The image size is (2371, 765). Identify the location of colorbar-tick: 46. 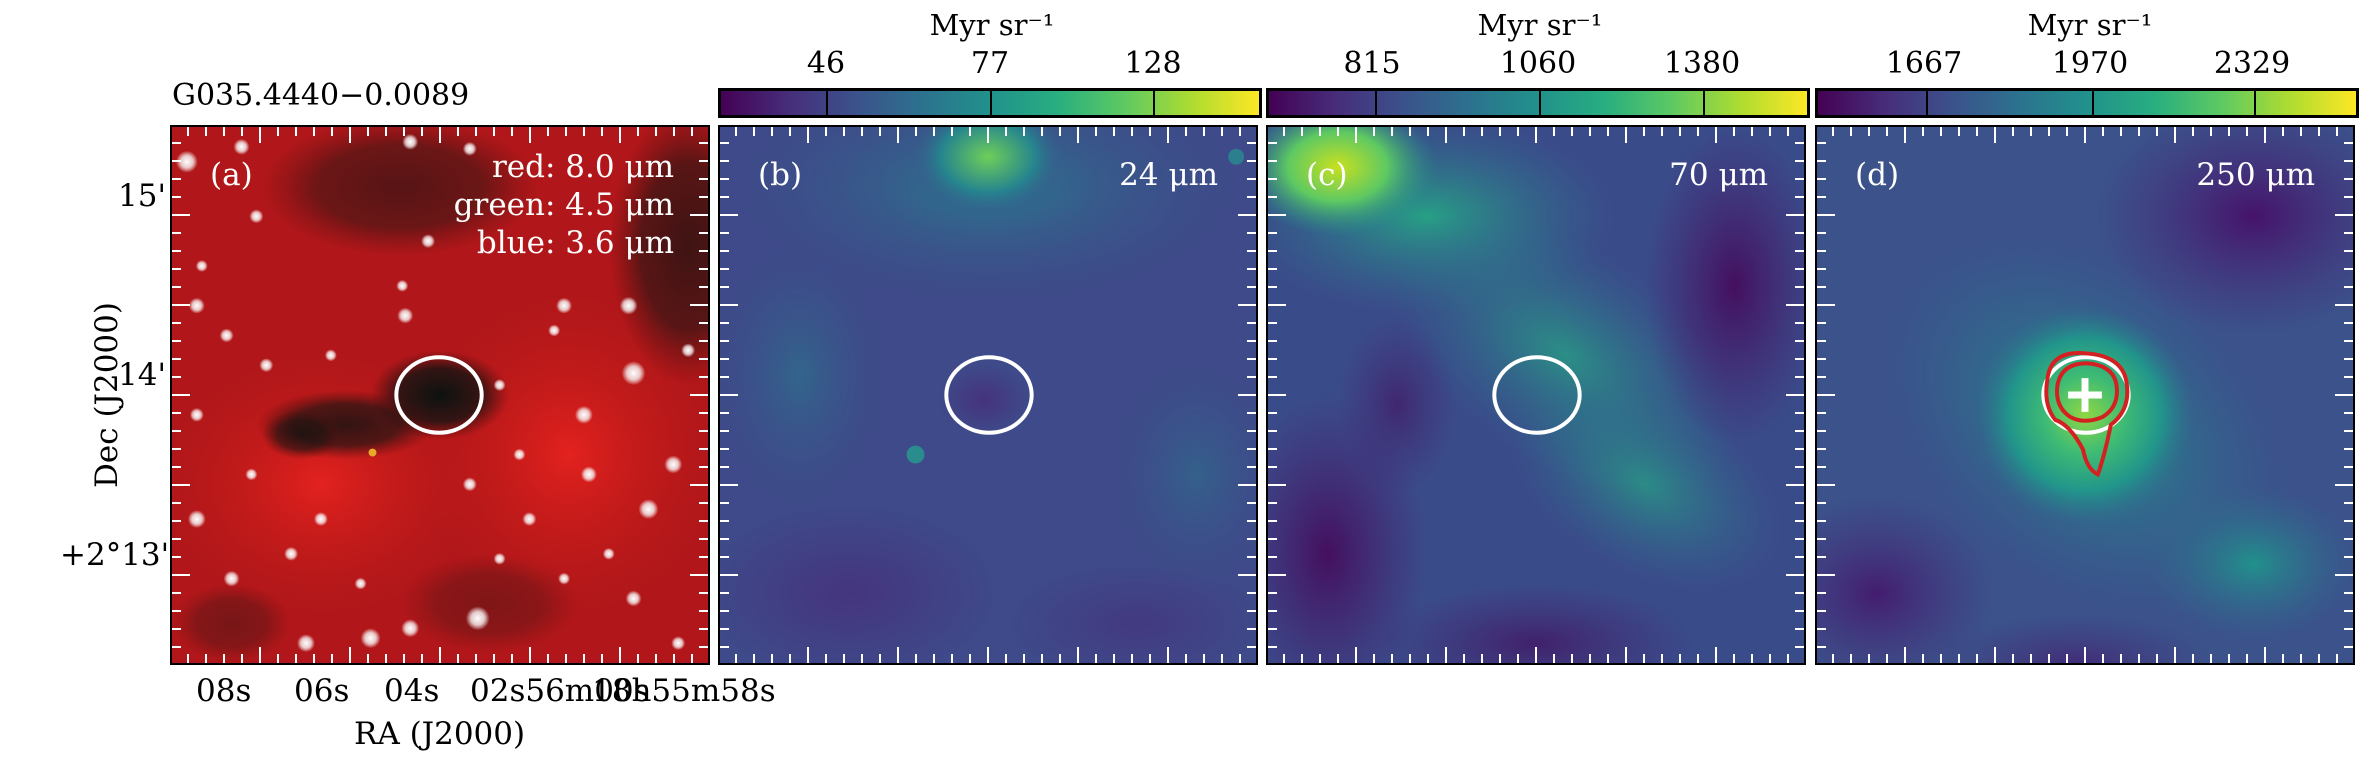
(826, 63).